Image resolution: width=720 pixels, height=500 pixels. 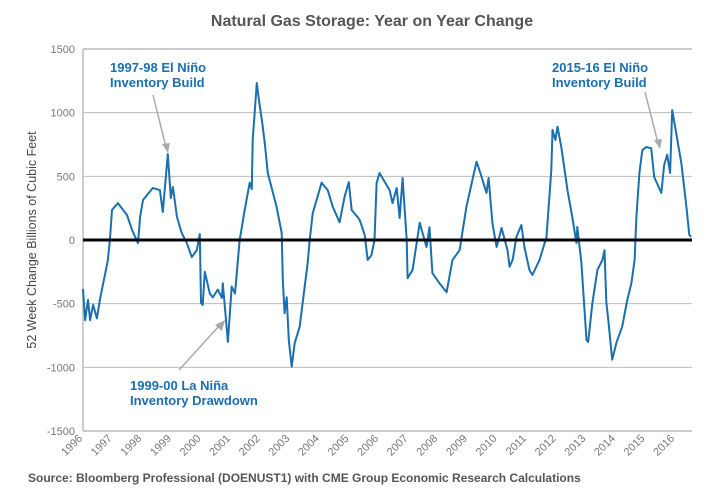 What do you see at coordinates (102, 446) in the screenshot?
I see `x-tick-label: 1997` at bounding box center [102, 446].